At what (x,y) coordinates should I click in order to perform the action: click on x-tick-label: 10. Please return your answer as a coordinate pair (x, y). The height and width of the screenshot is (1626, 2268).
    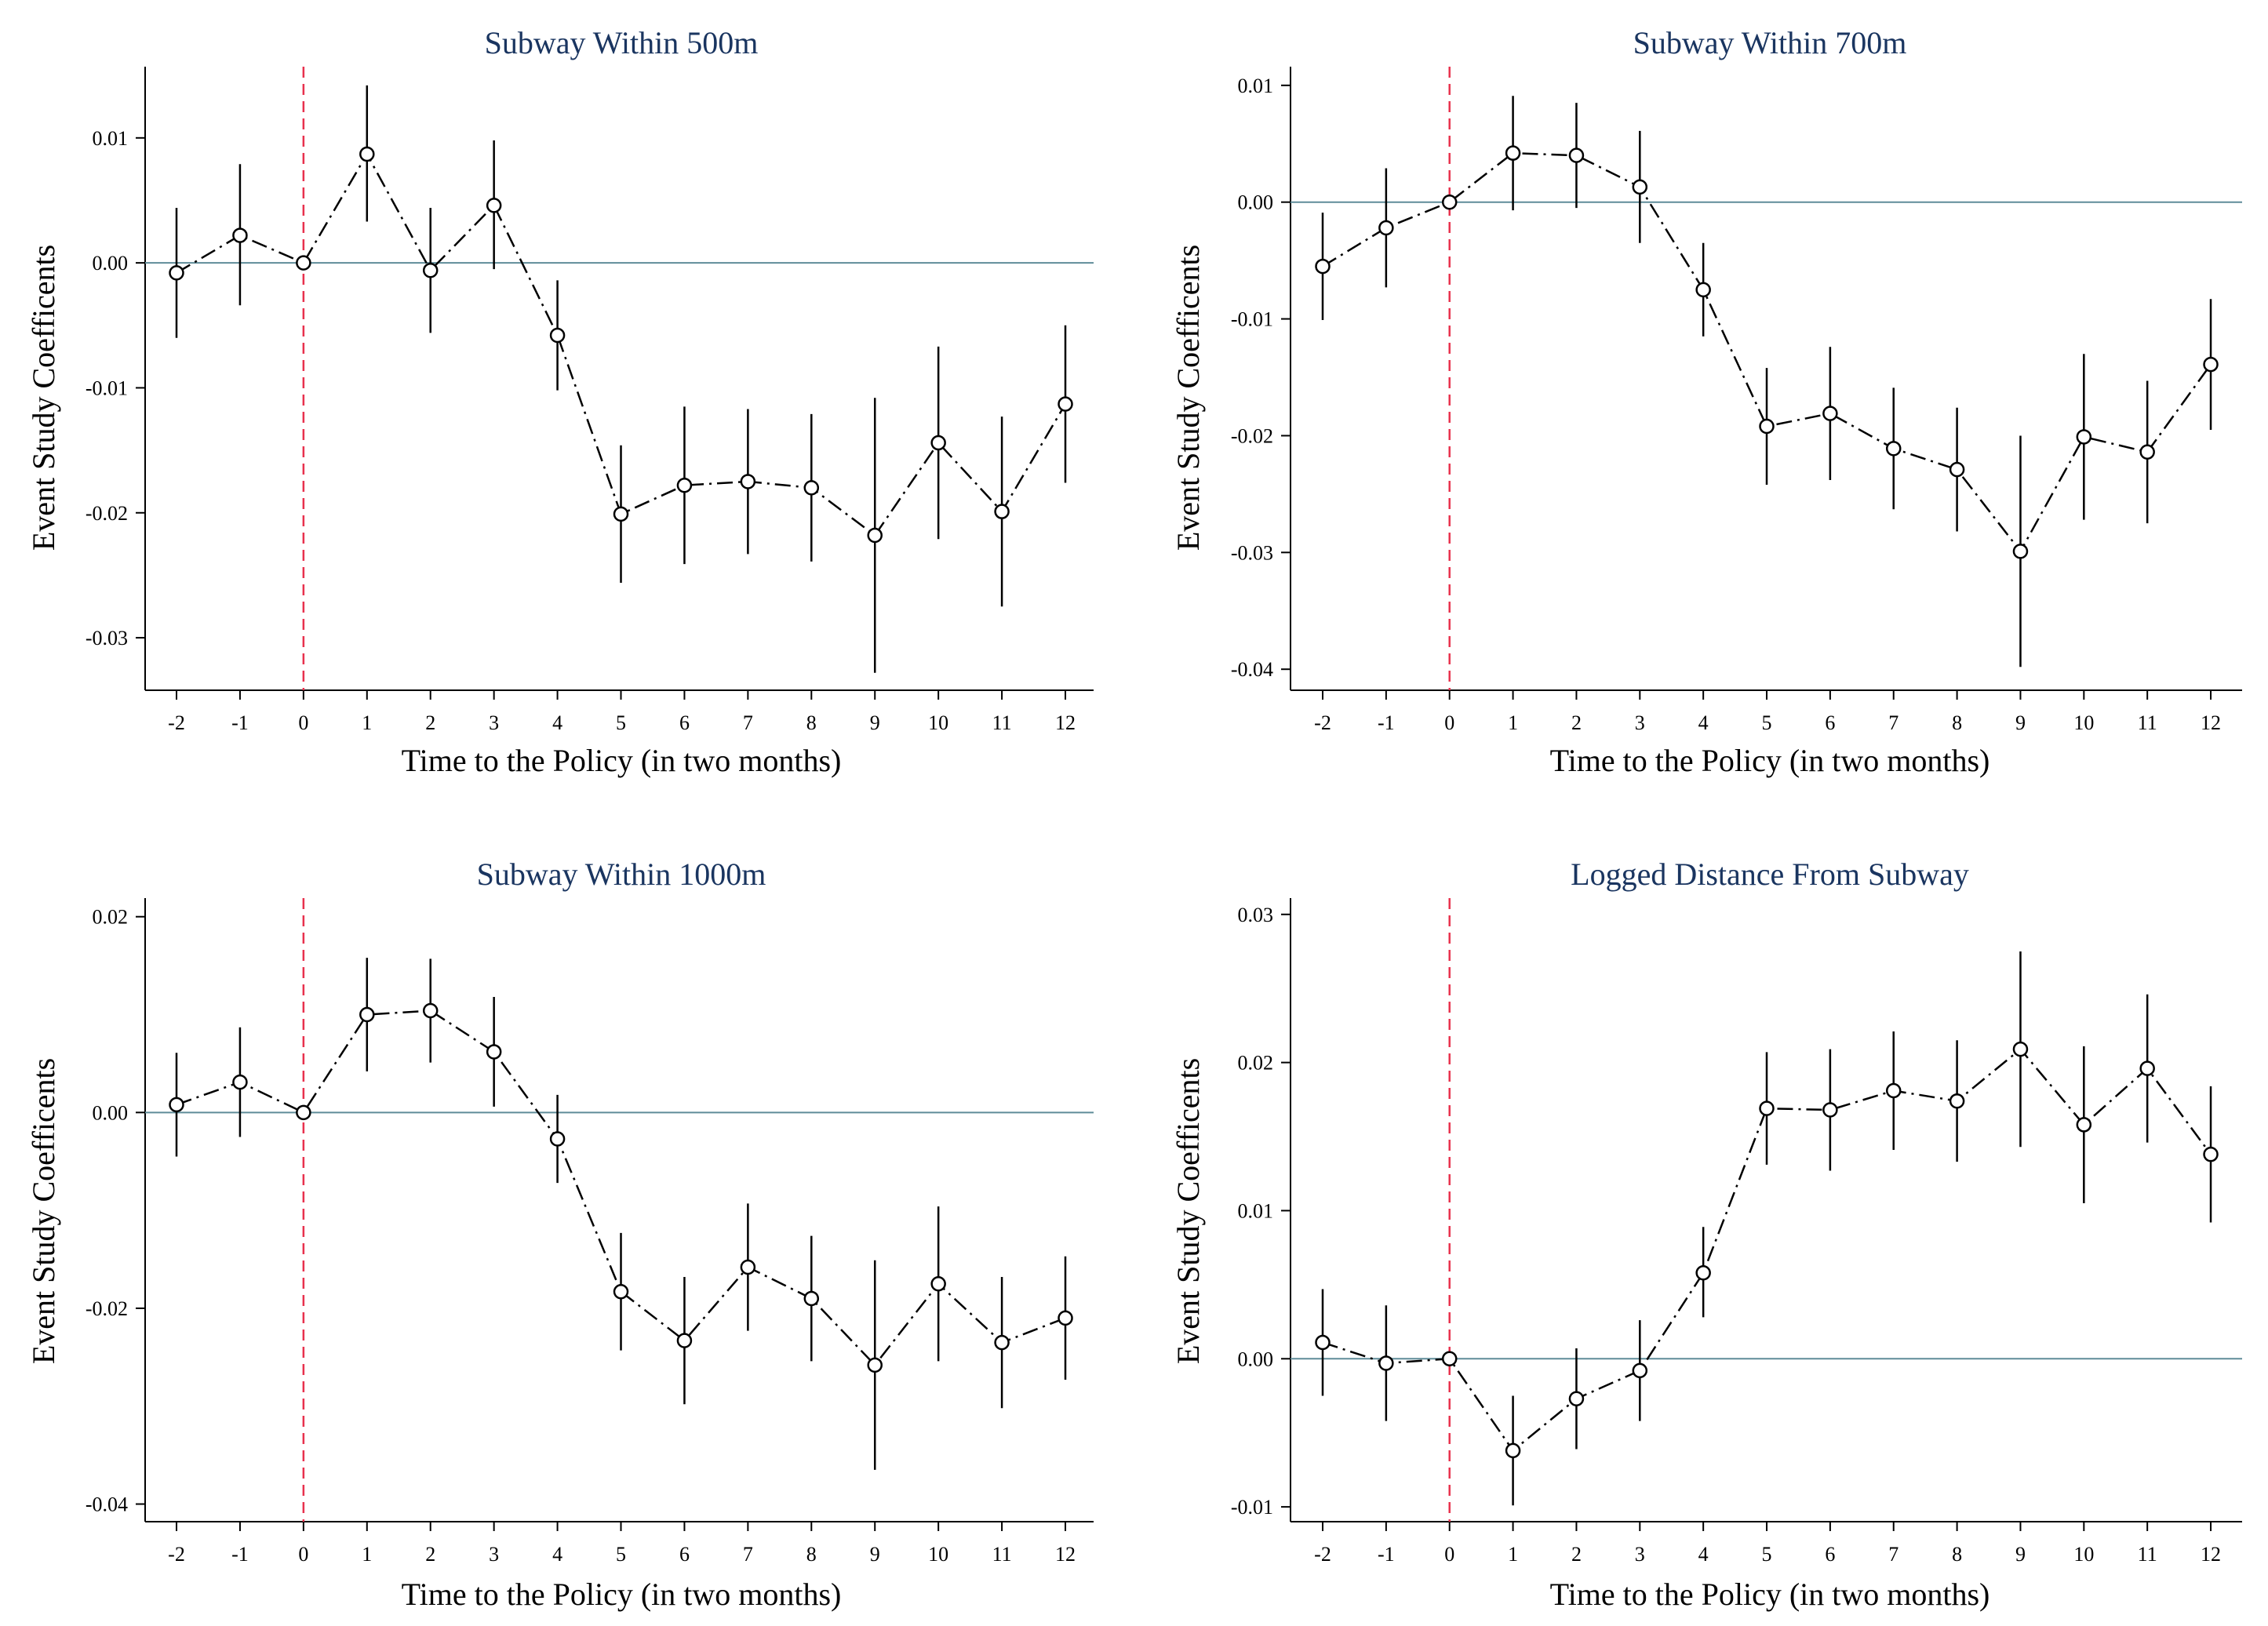
    Looking at the image, I should click on (938, 1554).